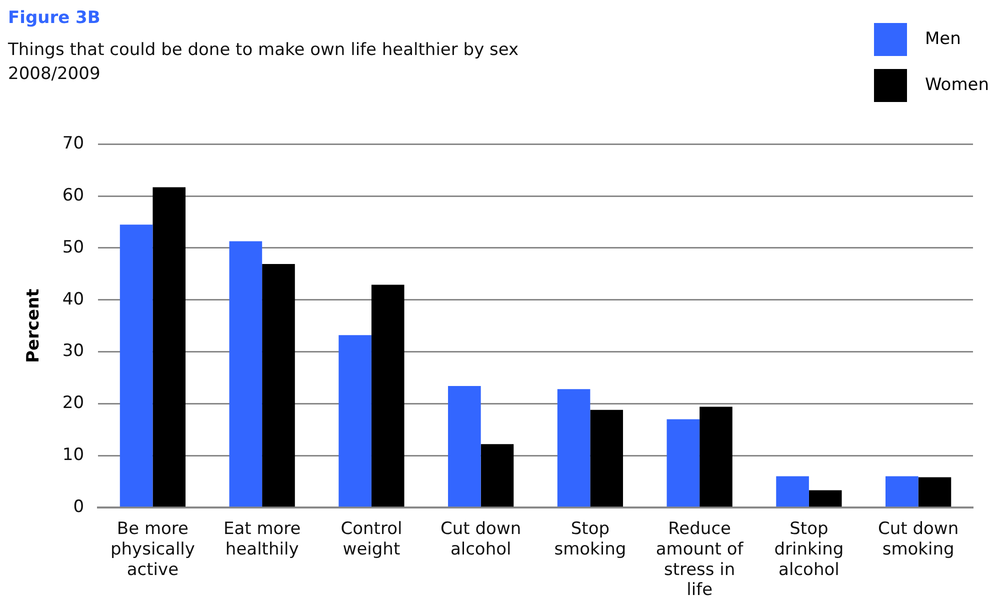 The height and width of the screenshot is (613, 995). I want to click on x-tick-label: Cut down alcohol, so click(481, 539).